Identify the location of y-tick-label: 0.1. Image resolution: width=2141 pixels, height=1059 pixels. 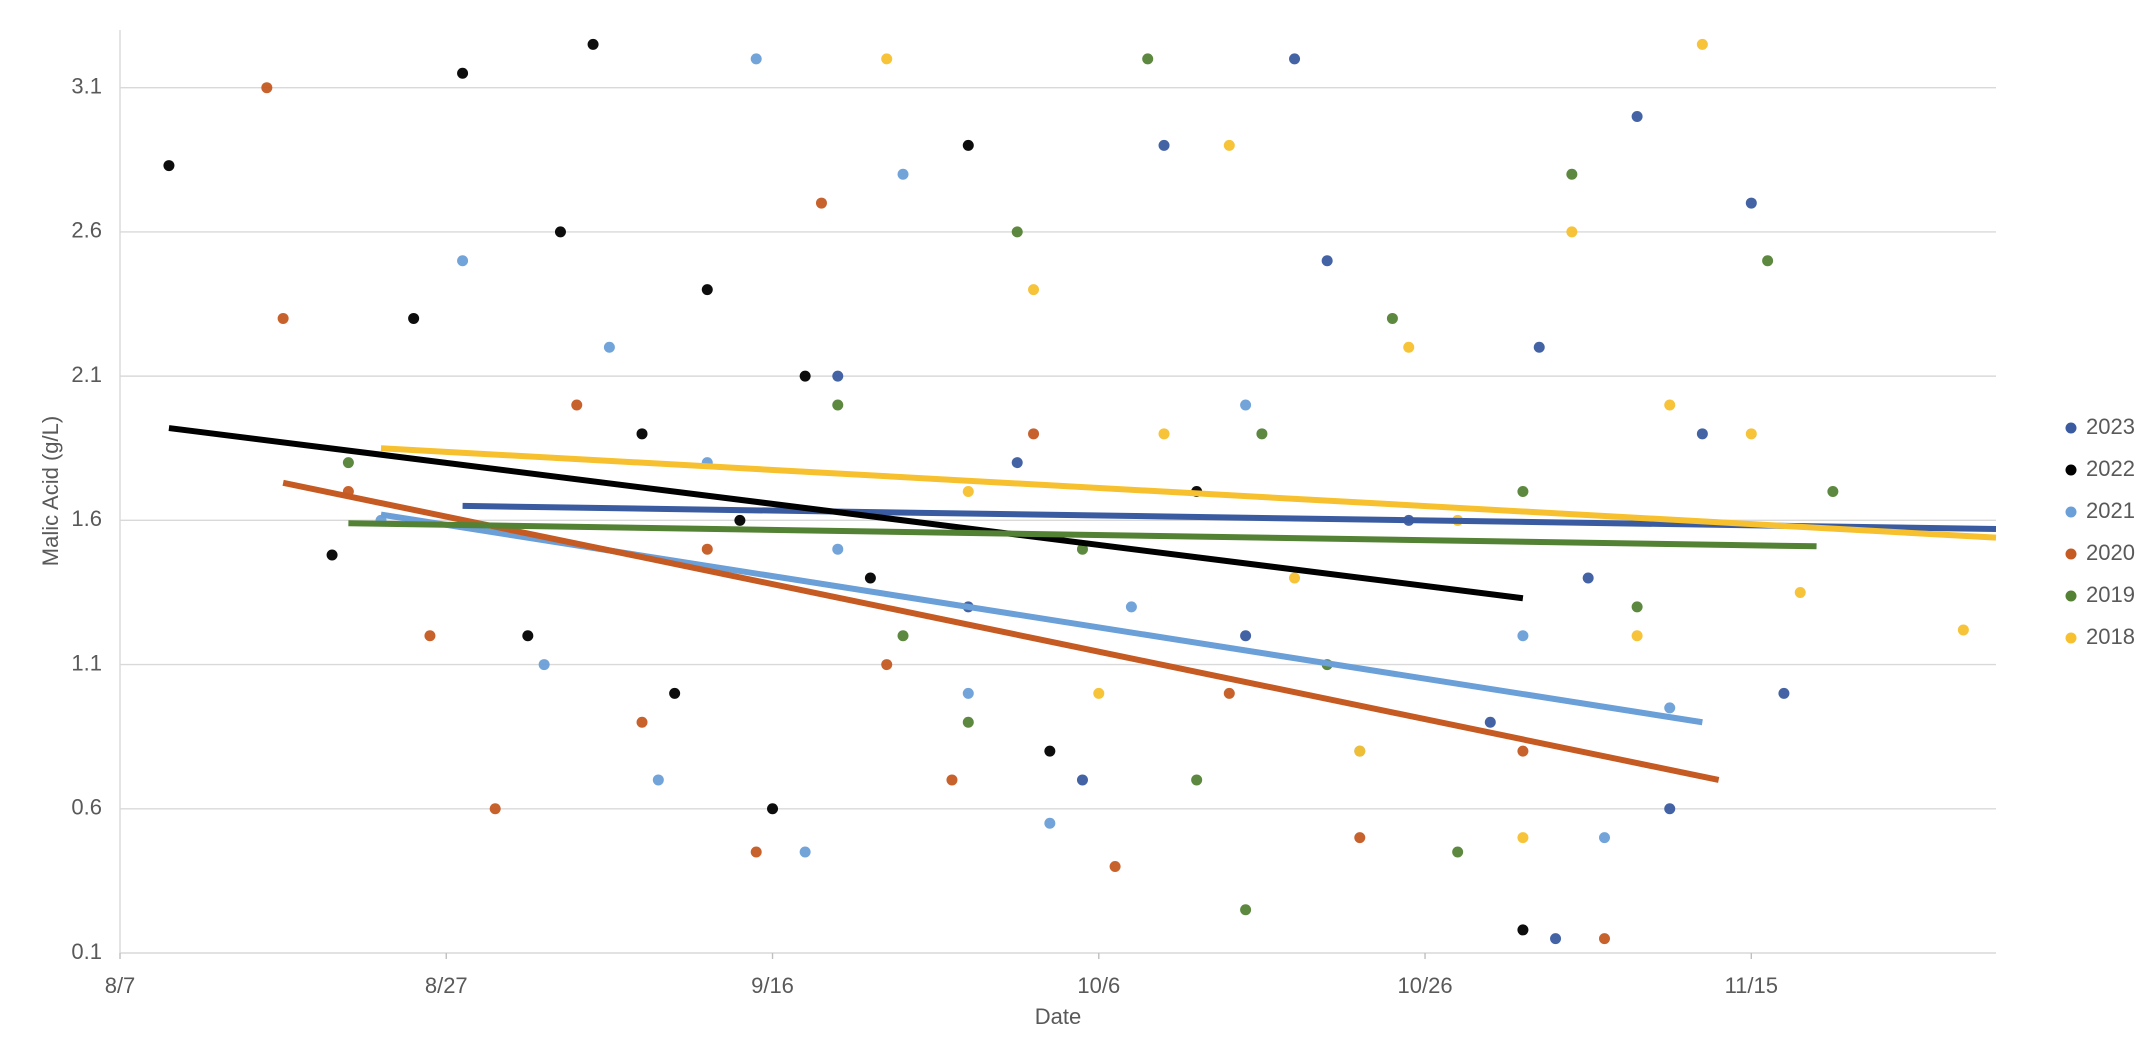
(86, 951).